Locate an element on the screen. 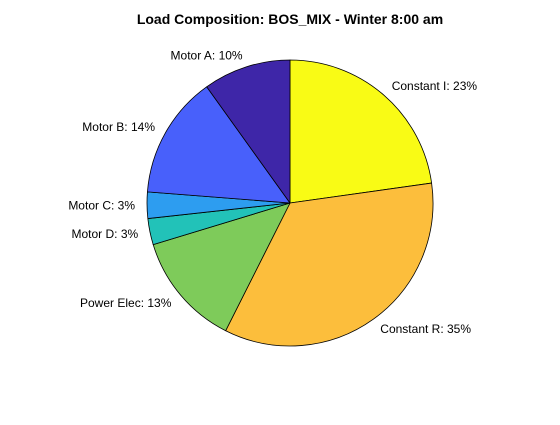 The width and height of the screenshot is (560, 425). slice-label-6: Motor A: 10% is located at coordinates (207, 55).